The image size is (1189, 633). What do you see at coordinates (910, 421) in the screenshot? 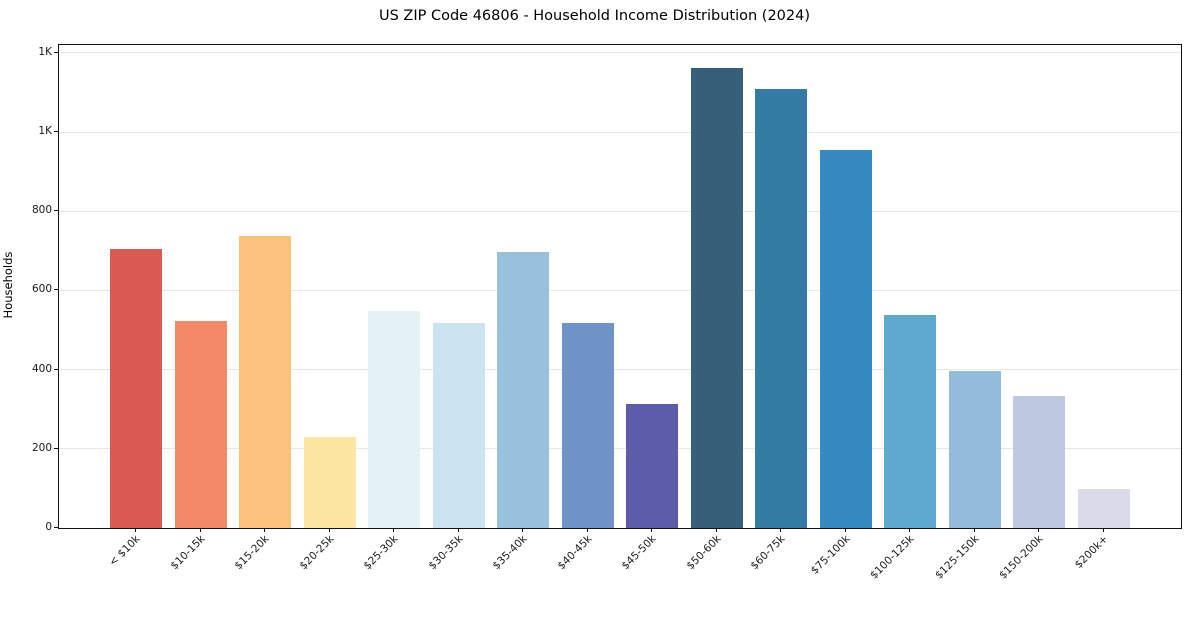
I see `bar-100-125k` at bounding box center [910, 421].